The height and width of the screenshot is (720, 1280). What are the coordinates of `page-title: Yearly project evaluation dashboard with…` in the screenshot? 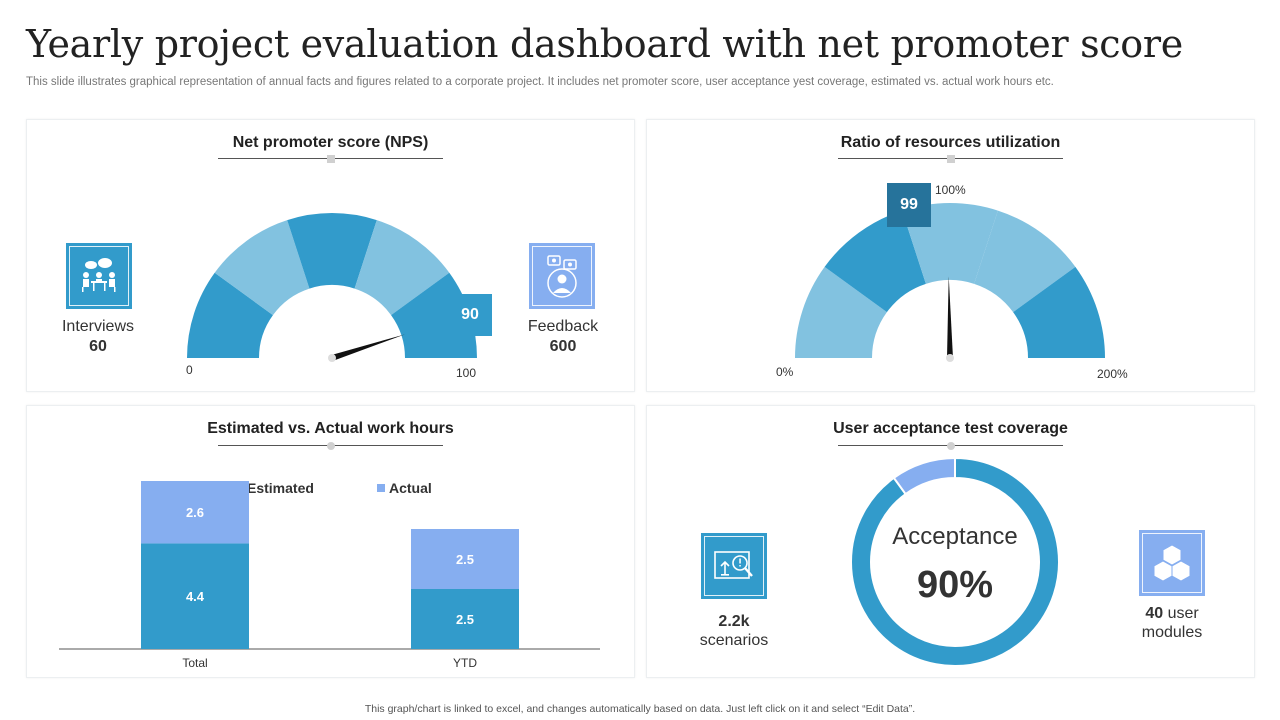 It's located at (604, 44).